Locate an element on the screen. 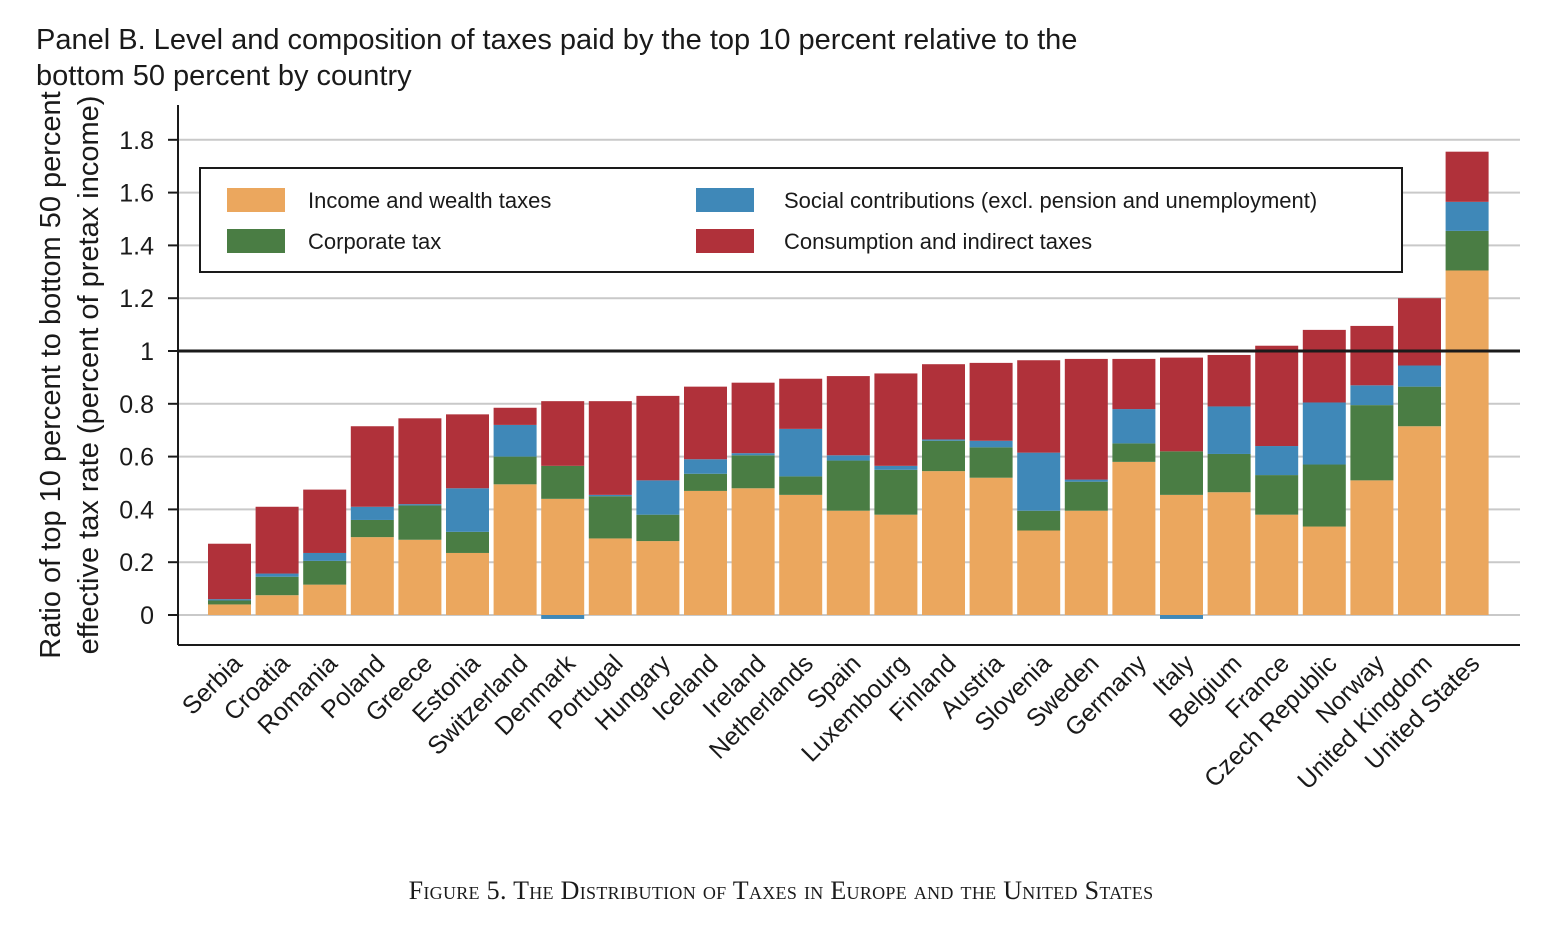 The image size is (1562, 934). legend-swatch-consumption-and-indirect-taxes is located at coordinates (725, 241).